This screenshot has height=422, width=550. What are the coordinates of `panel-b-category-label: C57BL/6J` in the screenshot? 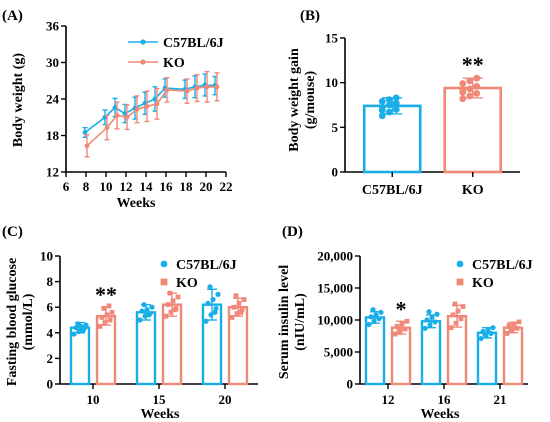 It's located at (392, 190).